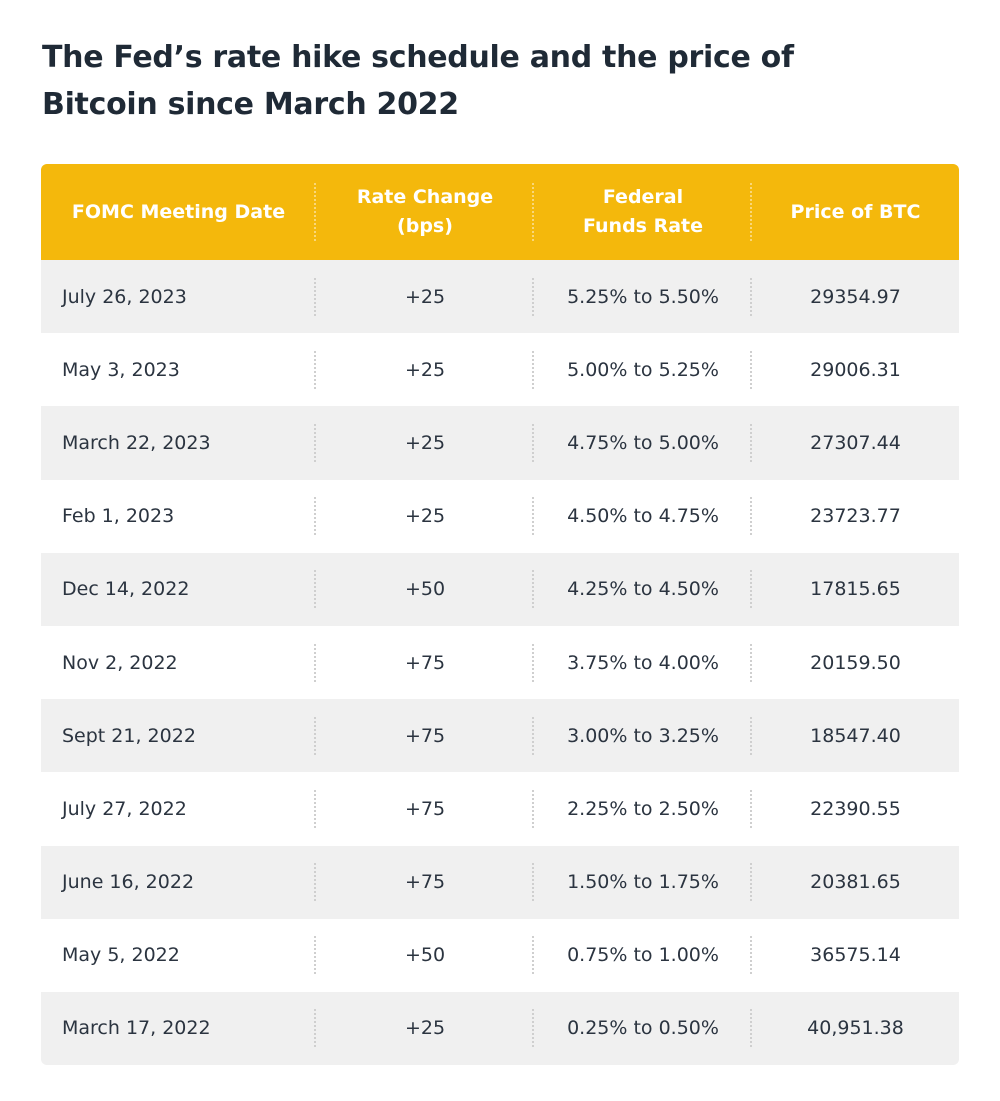 Image resolution: width=1000 pixels, height=1101 pixels. I want to click on cell-btc-price: 23723.77, so click(855, 516).